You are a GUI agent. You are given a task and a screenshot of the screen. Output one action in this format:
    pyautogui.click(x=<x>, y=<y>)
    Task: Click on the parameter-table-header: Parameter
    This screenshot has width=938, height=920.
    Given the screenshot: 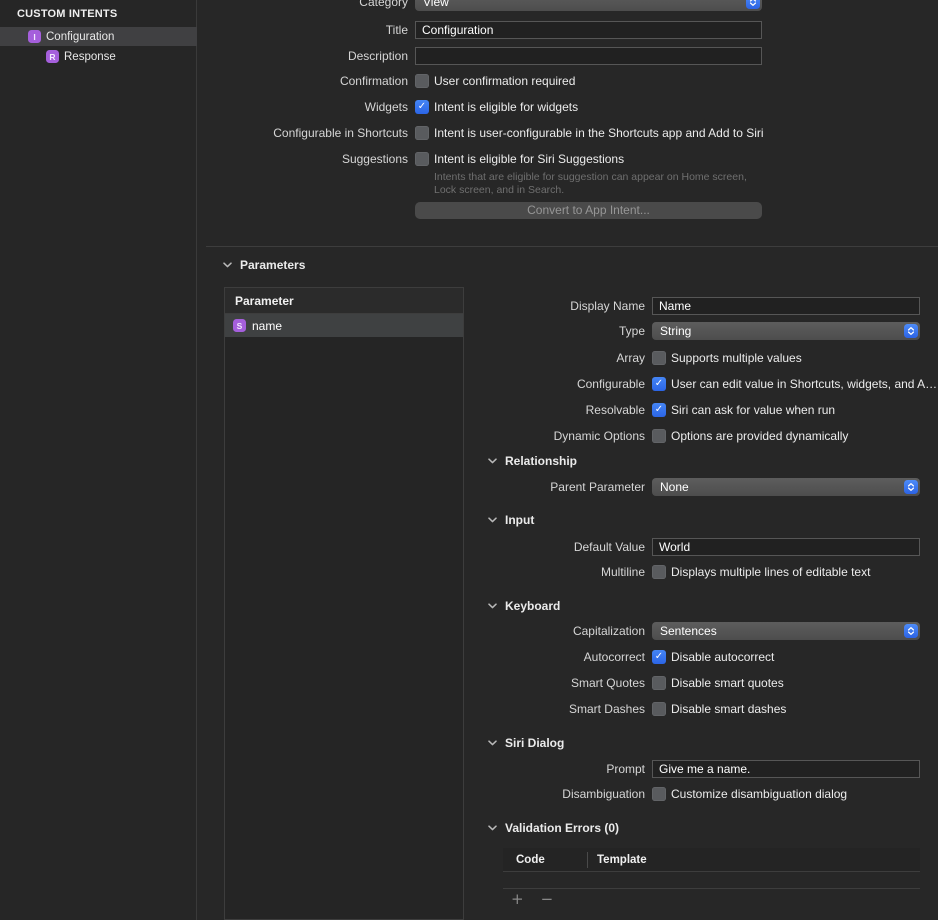 What is the action you would take?
    pyautogui.click(x=344, y=301)
    